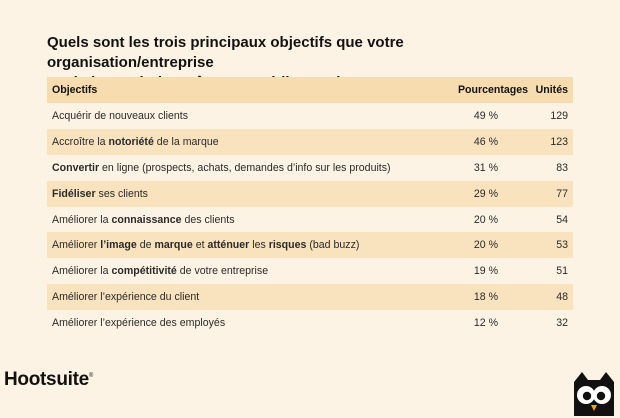 The width and height of the screenshot is (620, 418). What do you see at coordinates (118, 245) in the screenshot?
I see `objective-keyword: l’image` at bounding box center [118, 245].